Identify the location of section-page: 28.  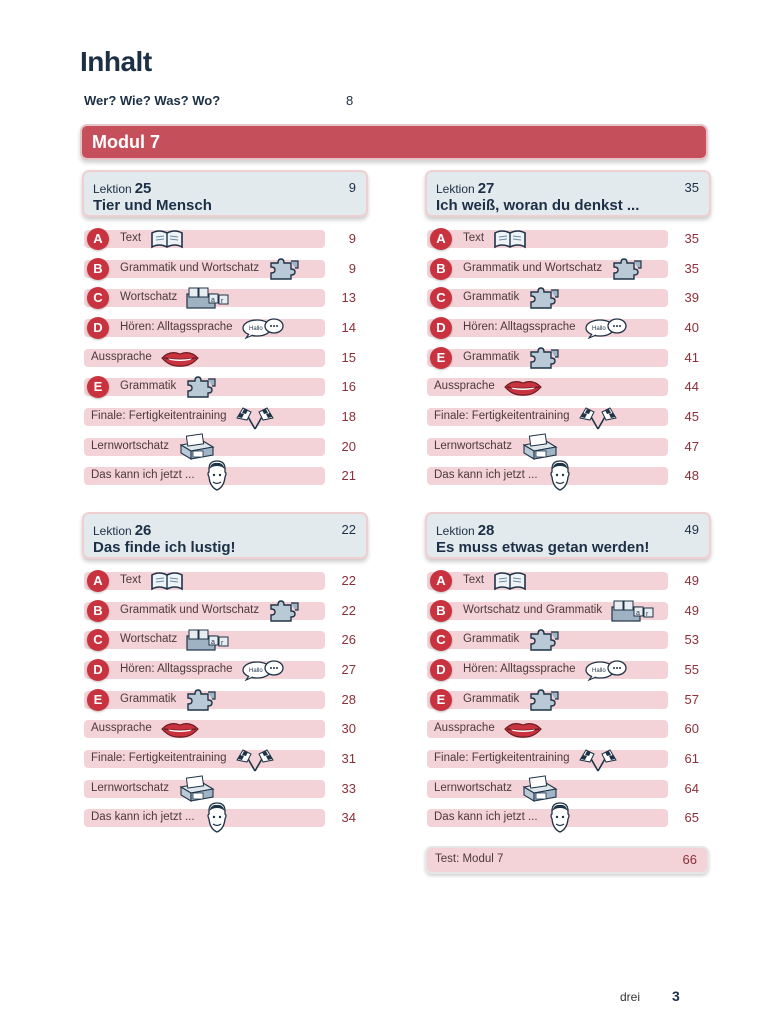
(348, 699).